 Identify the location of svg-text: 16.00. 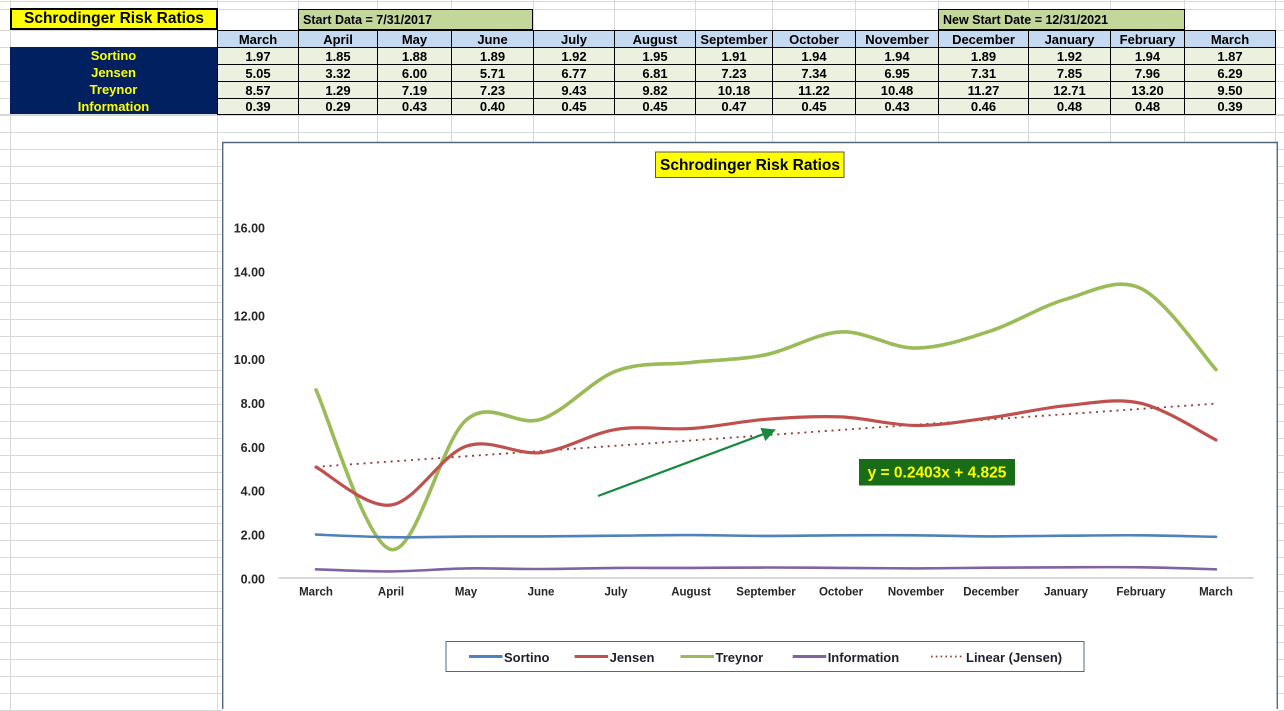
(249, 229).